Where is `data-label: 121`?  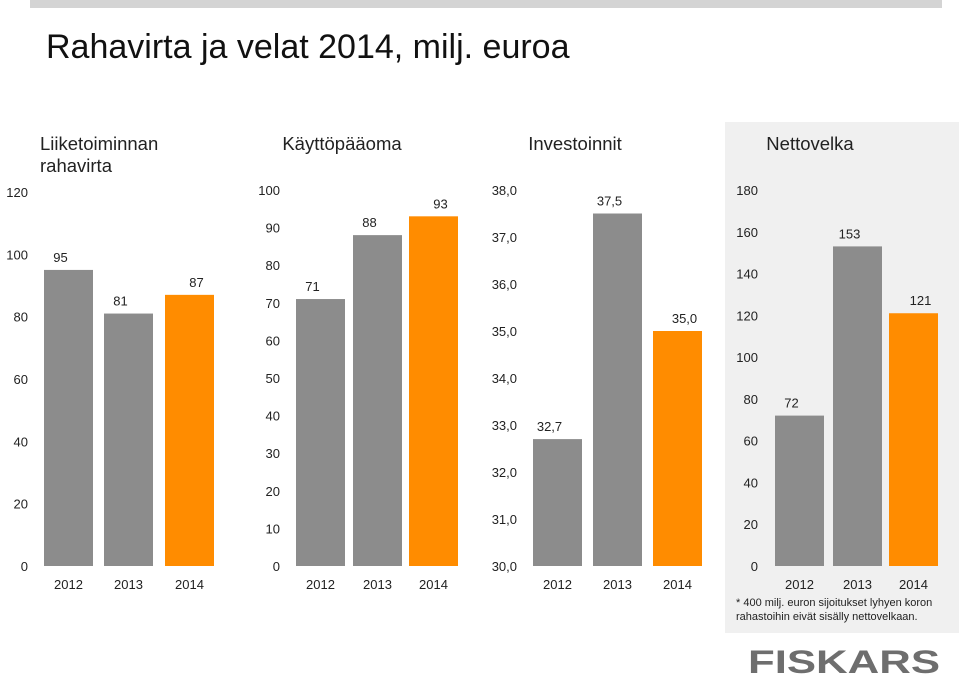
data-label: 121 is located at coordinates (921, 300).